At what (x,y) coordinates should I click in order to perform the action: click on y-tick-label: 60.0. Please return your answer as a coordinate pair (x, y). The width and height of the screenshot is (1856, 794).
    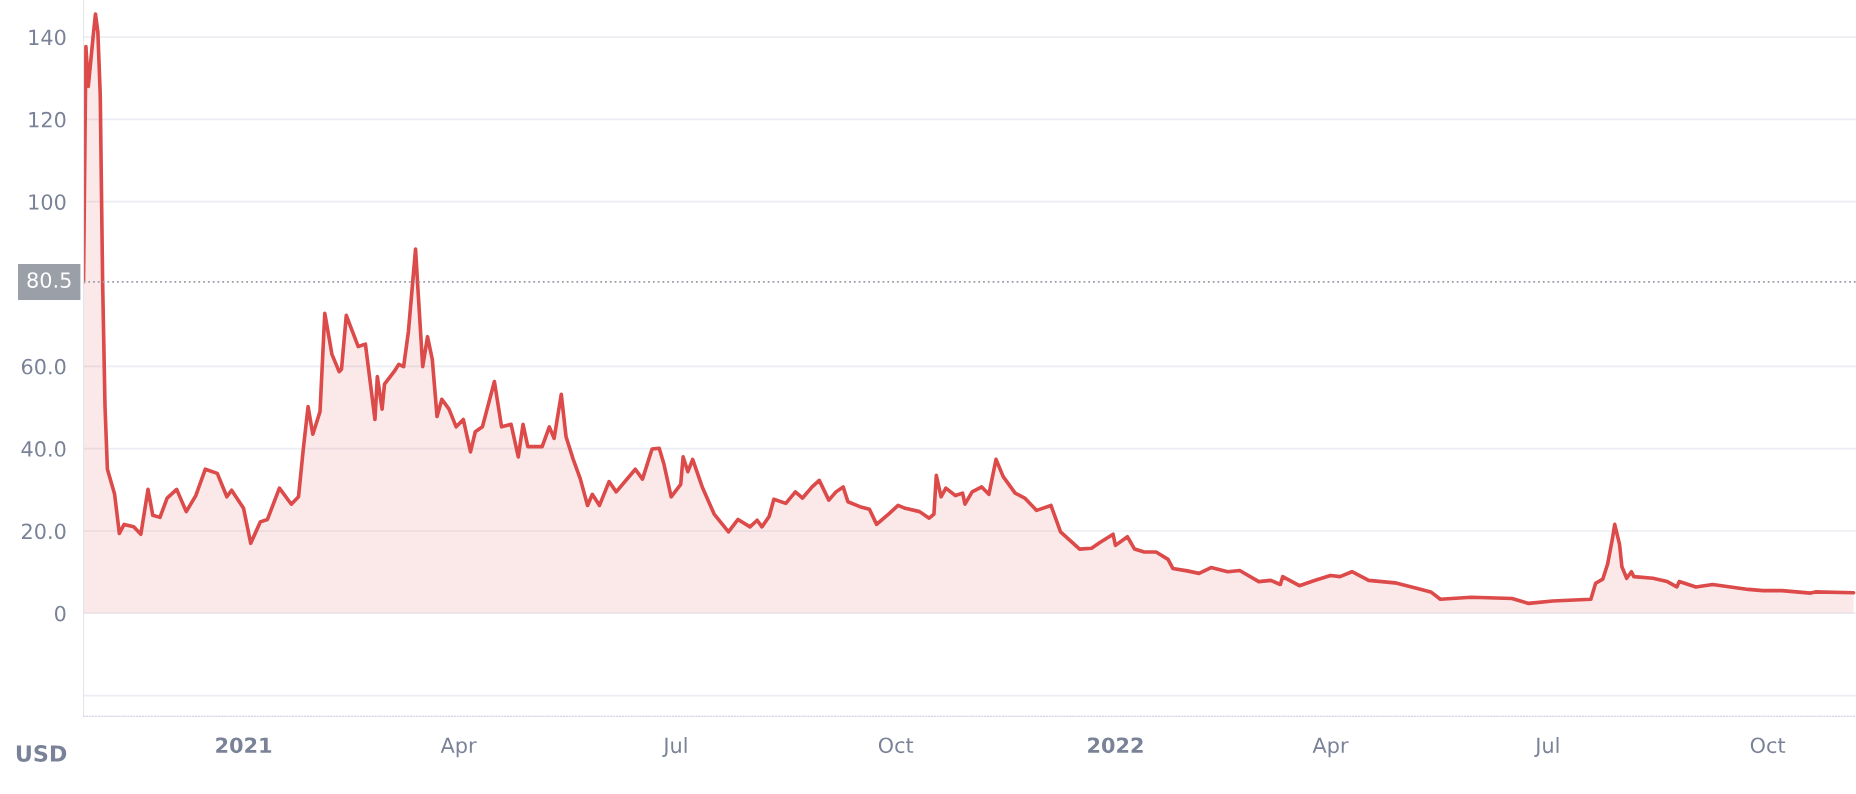
    Looking at the image, I should click on (43, 366).